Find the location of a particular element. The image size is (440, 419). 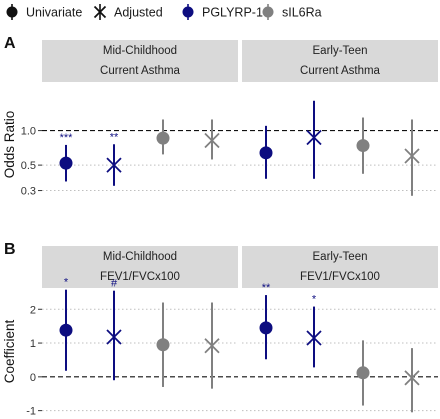

panel-label: B is located at coordinates (10, 249).